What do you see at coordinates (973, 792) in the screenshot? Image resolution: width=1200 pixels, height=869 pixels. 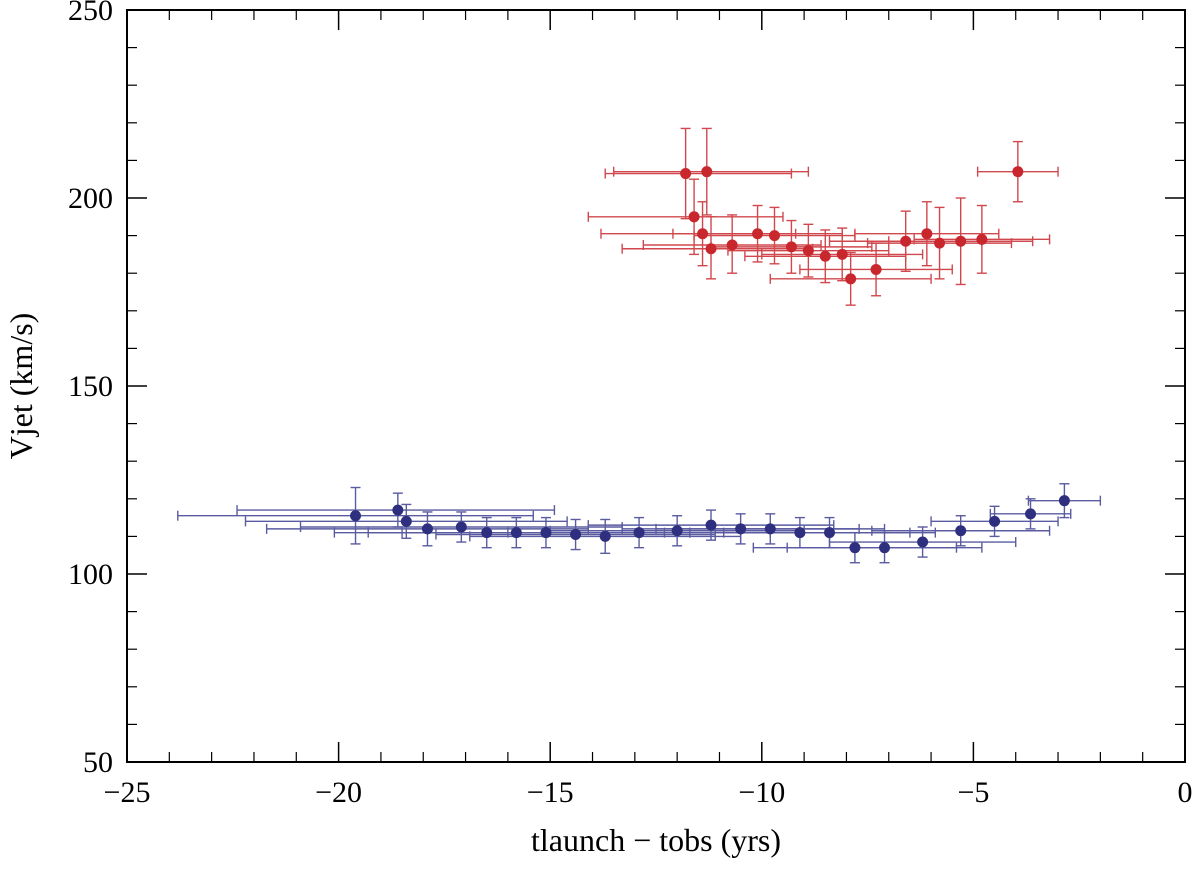 I see `x-tick-label: −5` at bounding box center [973, 792].